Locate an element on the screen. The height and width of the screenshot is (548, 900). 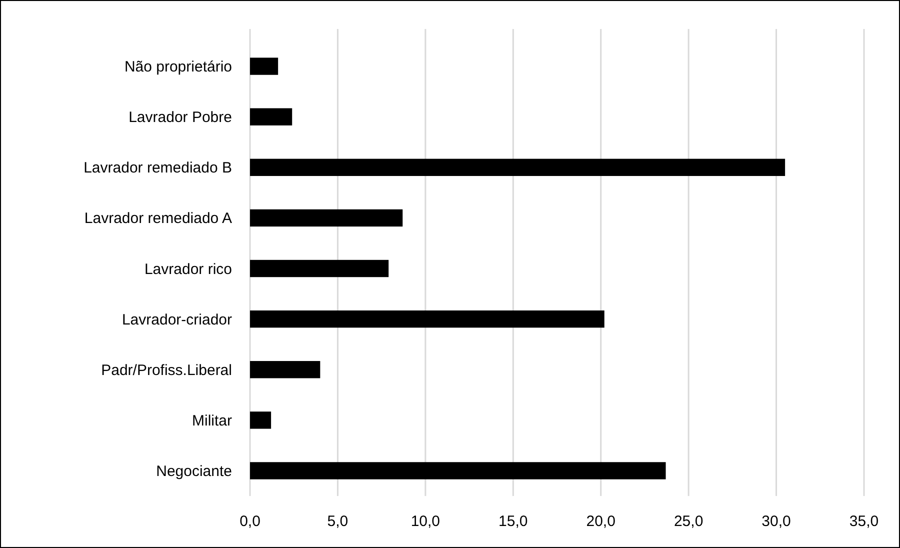
y-tick-label: Militar is located at coordinates (212, 421).